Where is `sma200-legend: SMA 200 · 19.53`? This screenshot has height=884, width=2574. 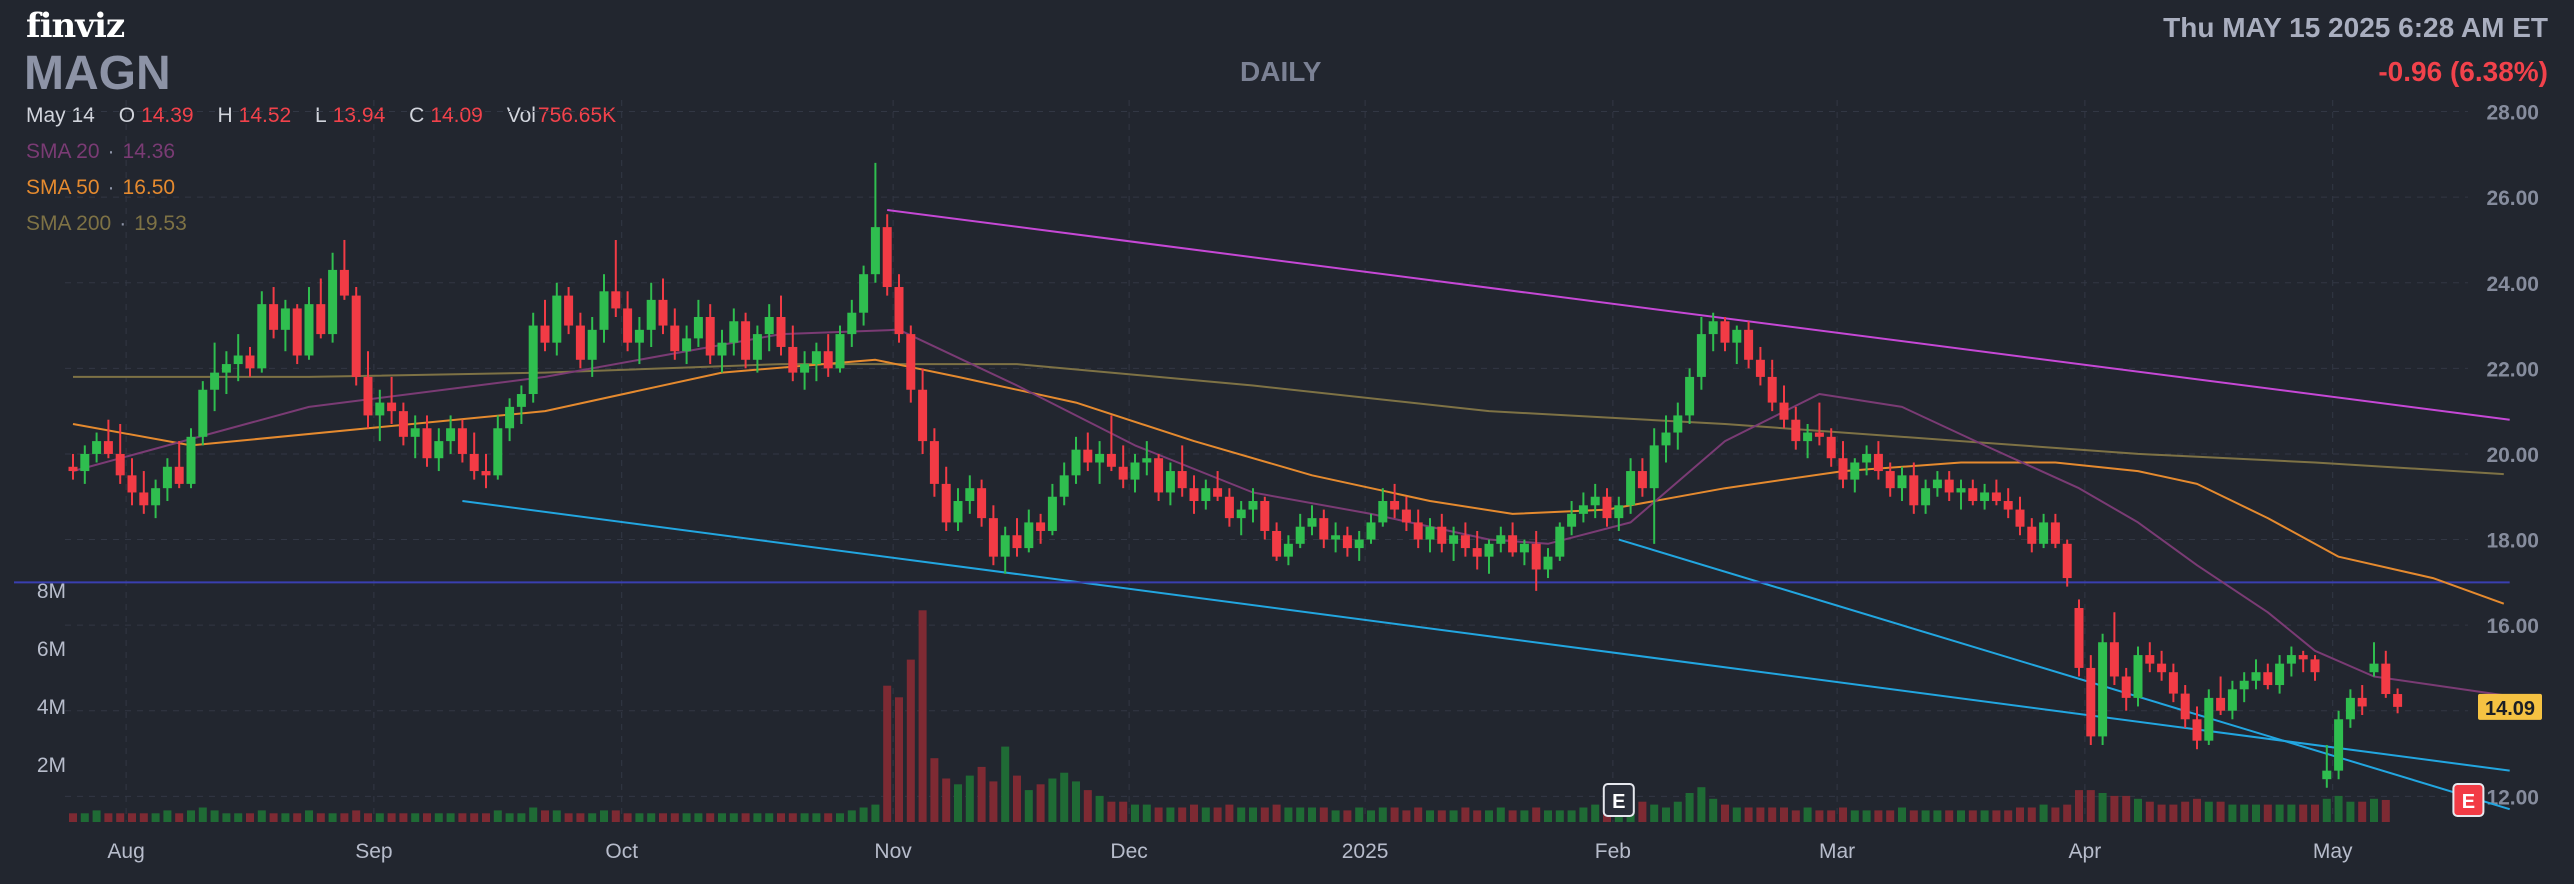 sma200-legend: SMA 200 · 19.53 is located at coordinates (106, 223).